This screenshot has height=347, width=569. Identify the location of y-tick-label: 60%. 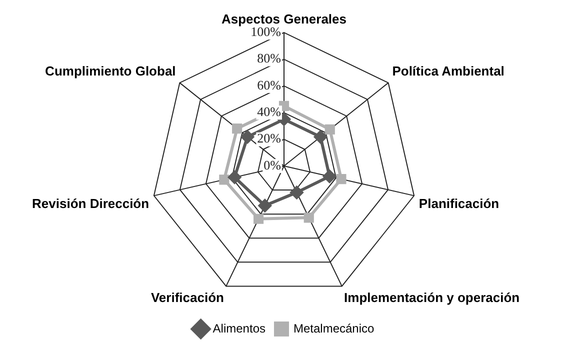
(269, 84).